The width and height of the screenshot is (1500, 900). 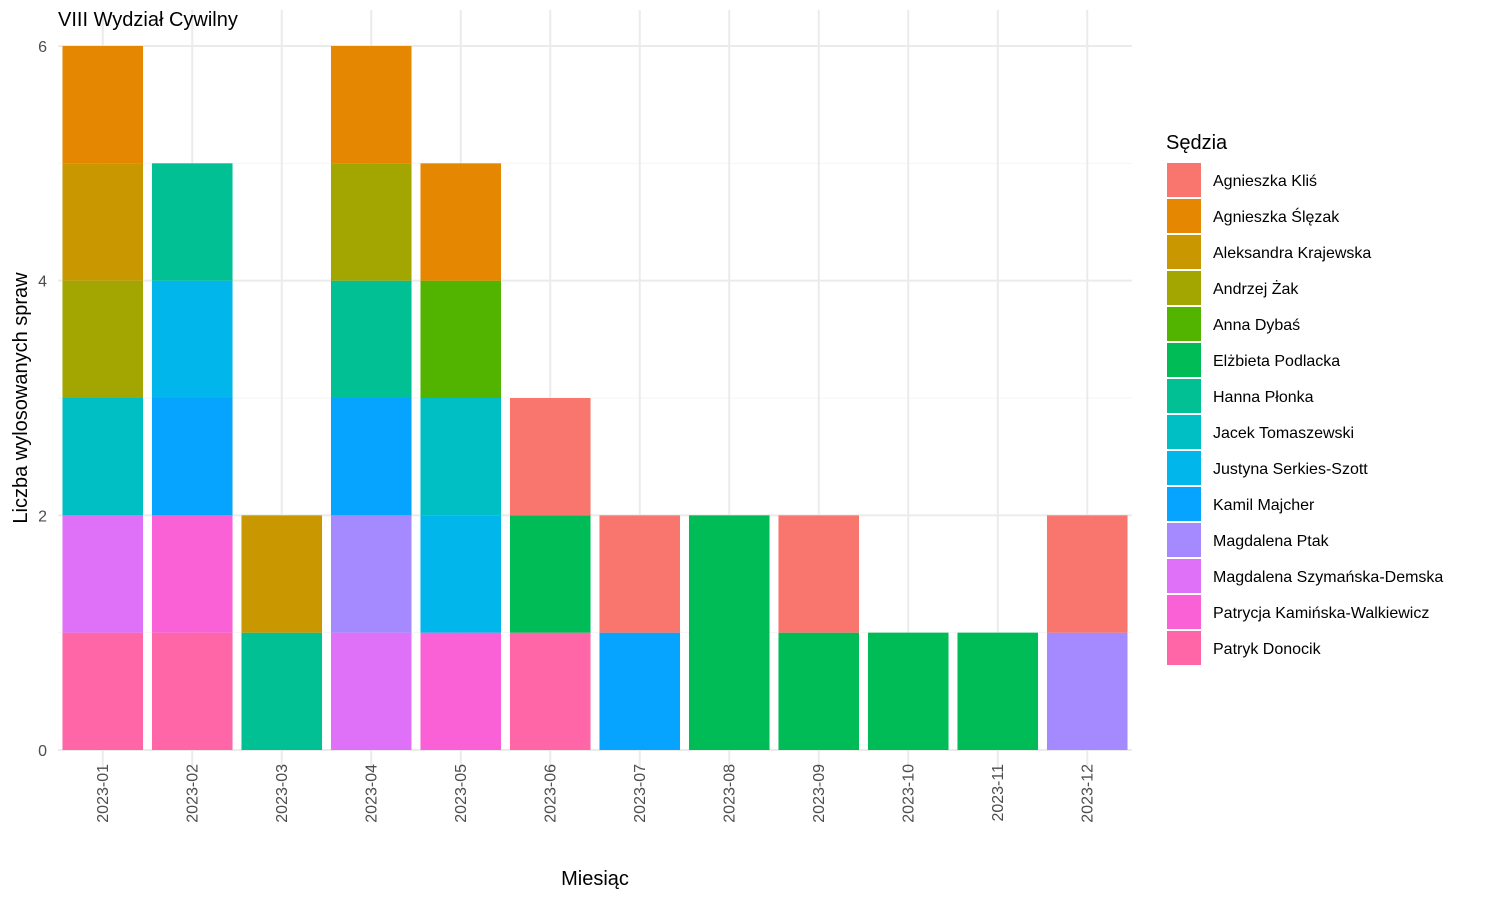 I want to click on legend-label: Agnieszka Kliś, so click(x=1265, y=181).